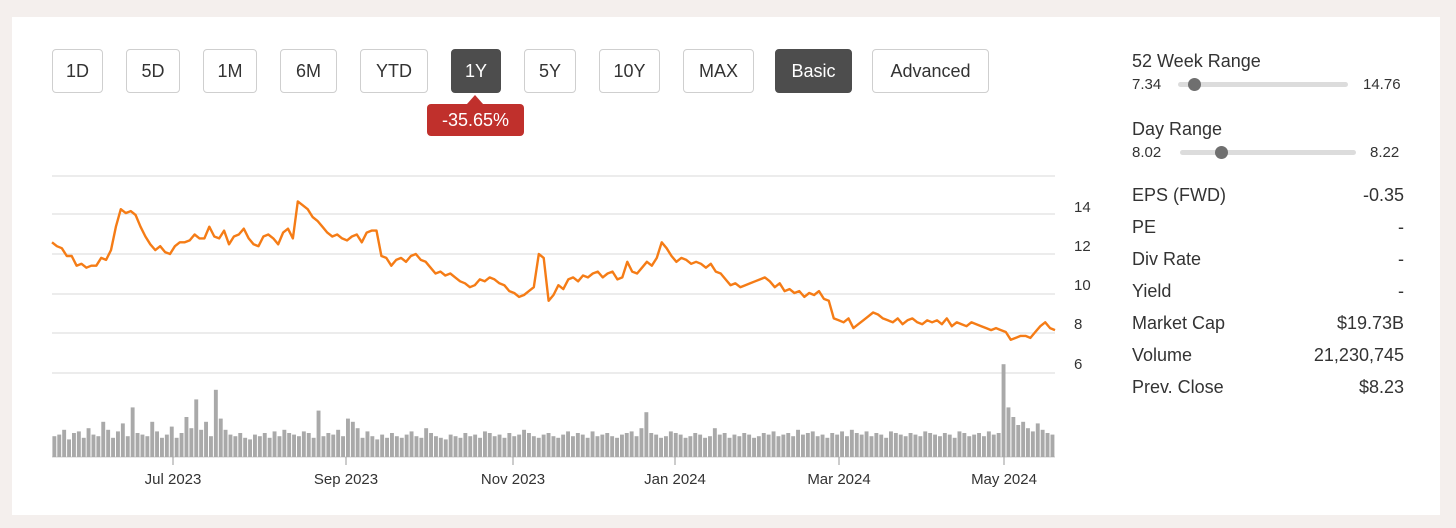 This screenshot has width=1456, height=528. I want to click on y-tick-label: 12, so click(1082, 246).